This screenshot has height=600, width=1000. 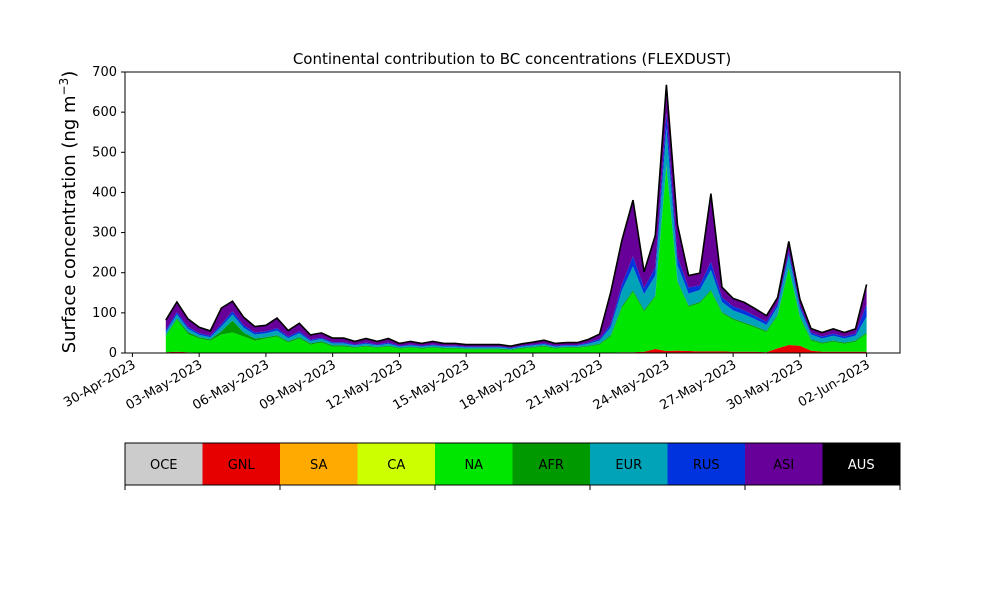 What do you see at coordinates (834, 383) in the screenshot?
I see `x-tick-label: 02-Jun-2023` at bounding box center [834, 383].